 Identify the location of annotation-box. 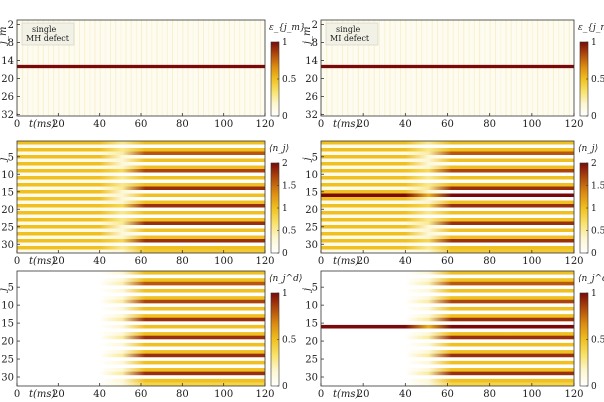
(352, 34).